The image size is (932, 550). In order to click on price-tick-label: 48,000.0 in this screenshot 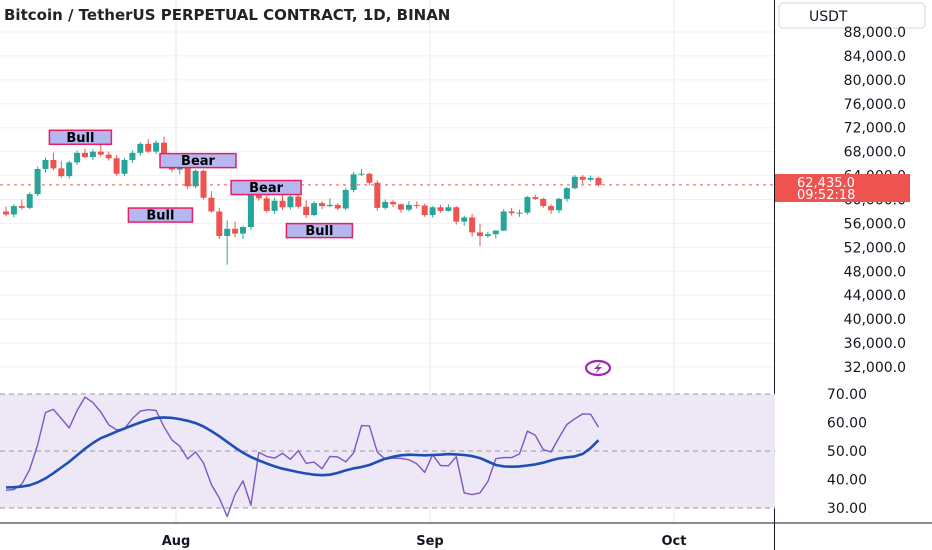, I will do `click(875, 272)`.